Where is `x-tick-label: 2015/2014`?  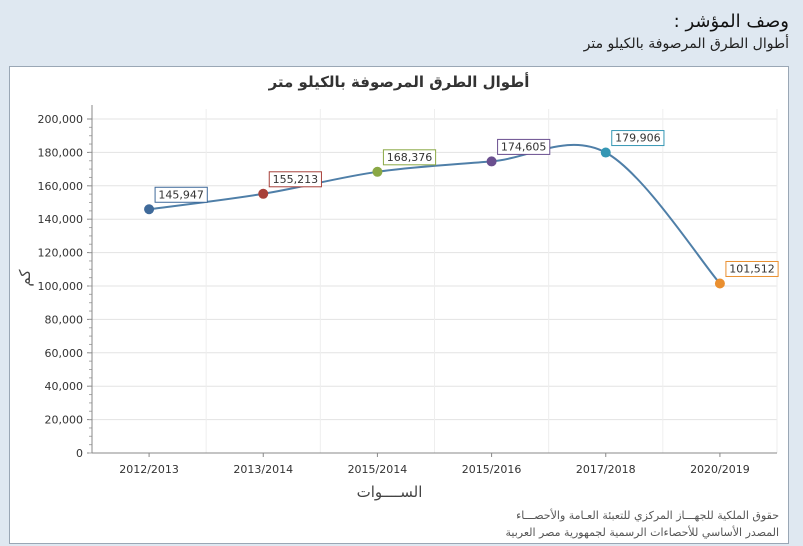
x-tick-label: 2015/2014 is located at coordinates (378, 469).